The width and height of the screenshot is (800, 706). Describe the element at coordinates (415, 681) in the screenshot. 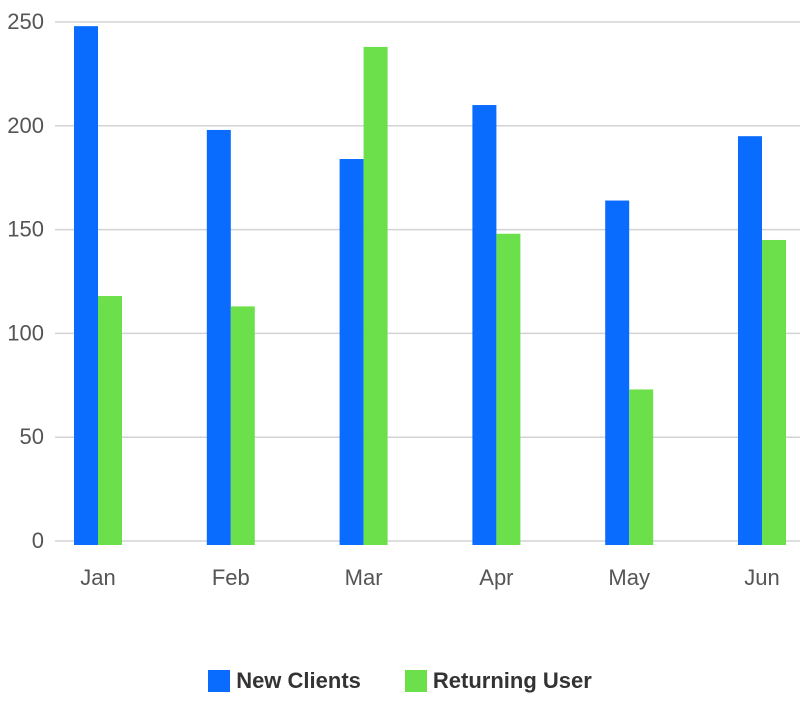

I see `legend-swatch-returning-user` at that location.